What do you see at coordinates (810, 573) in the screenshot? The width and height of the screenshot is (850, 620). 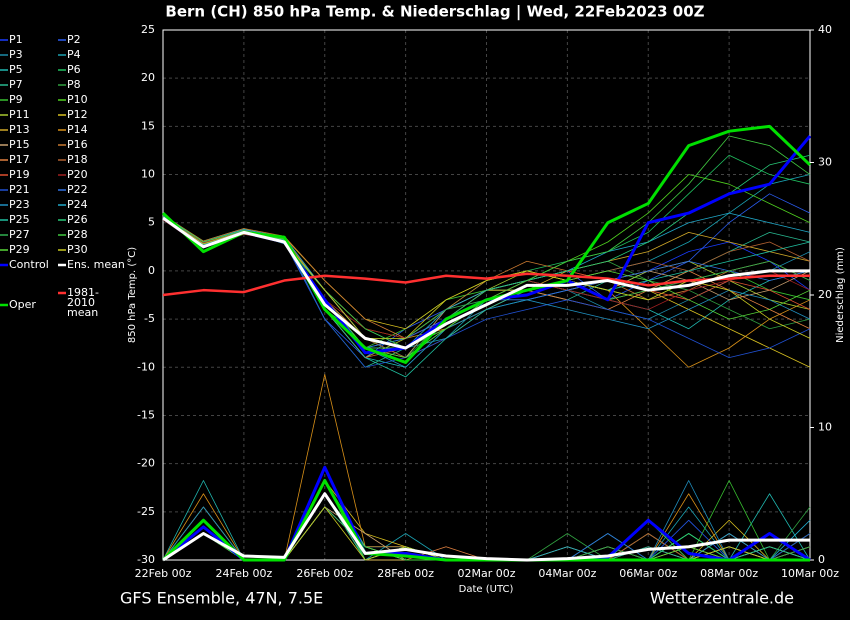 I see `x-tick-label: 10Mar 00z` at bounding box center [810, 573].